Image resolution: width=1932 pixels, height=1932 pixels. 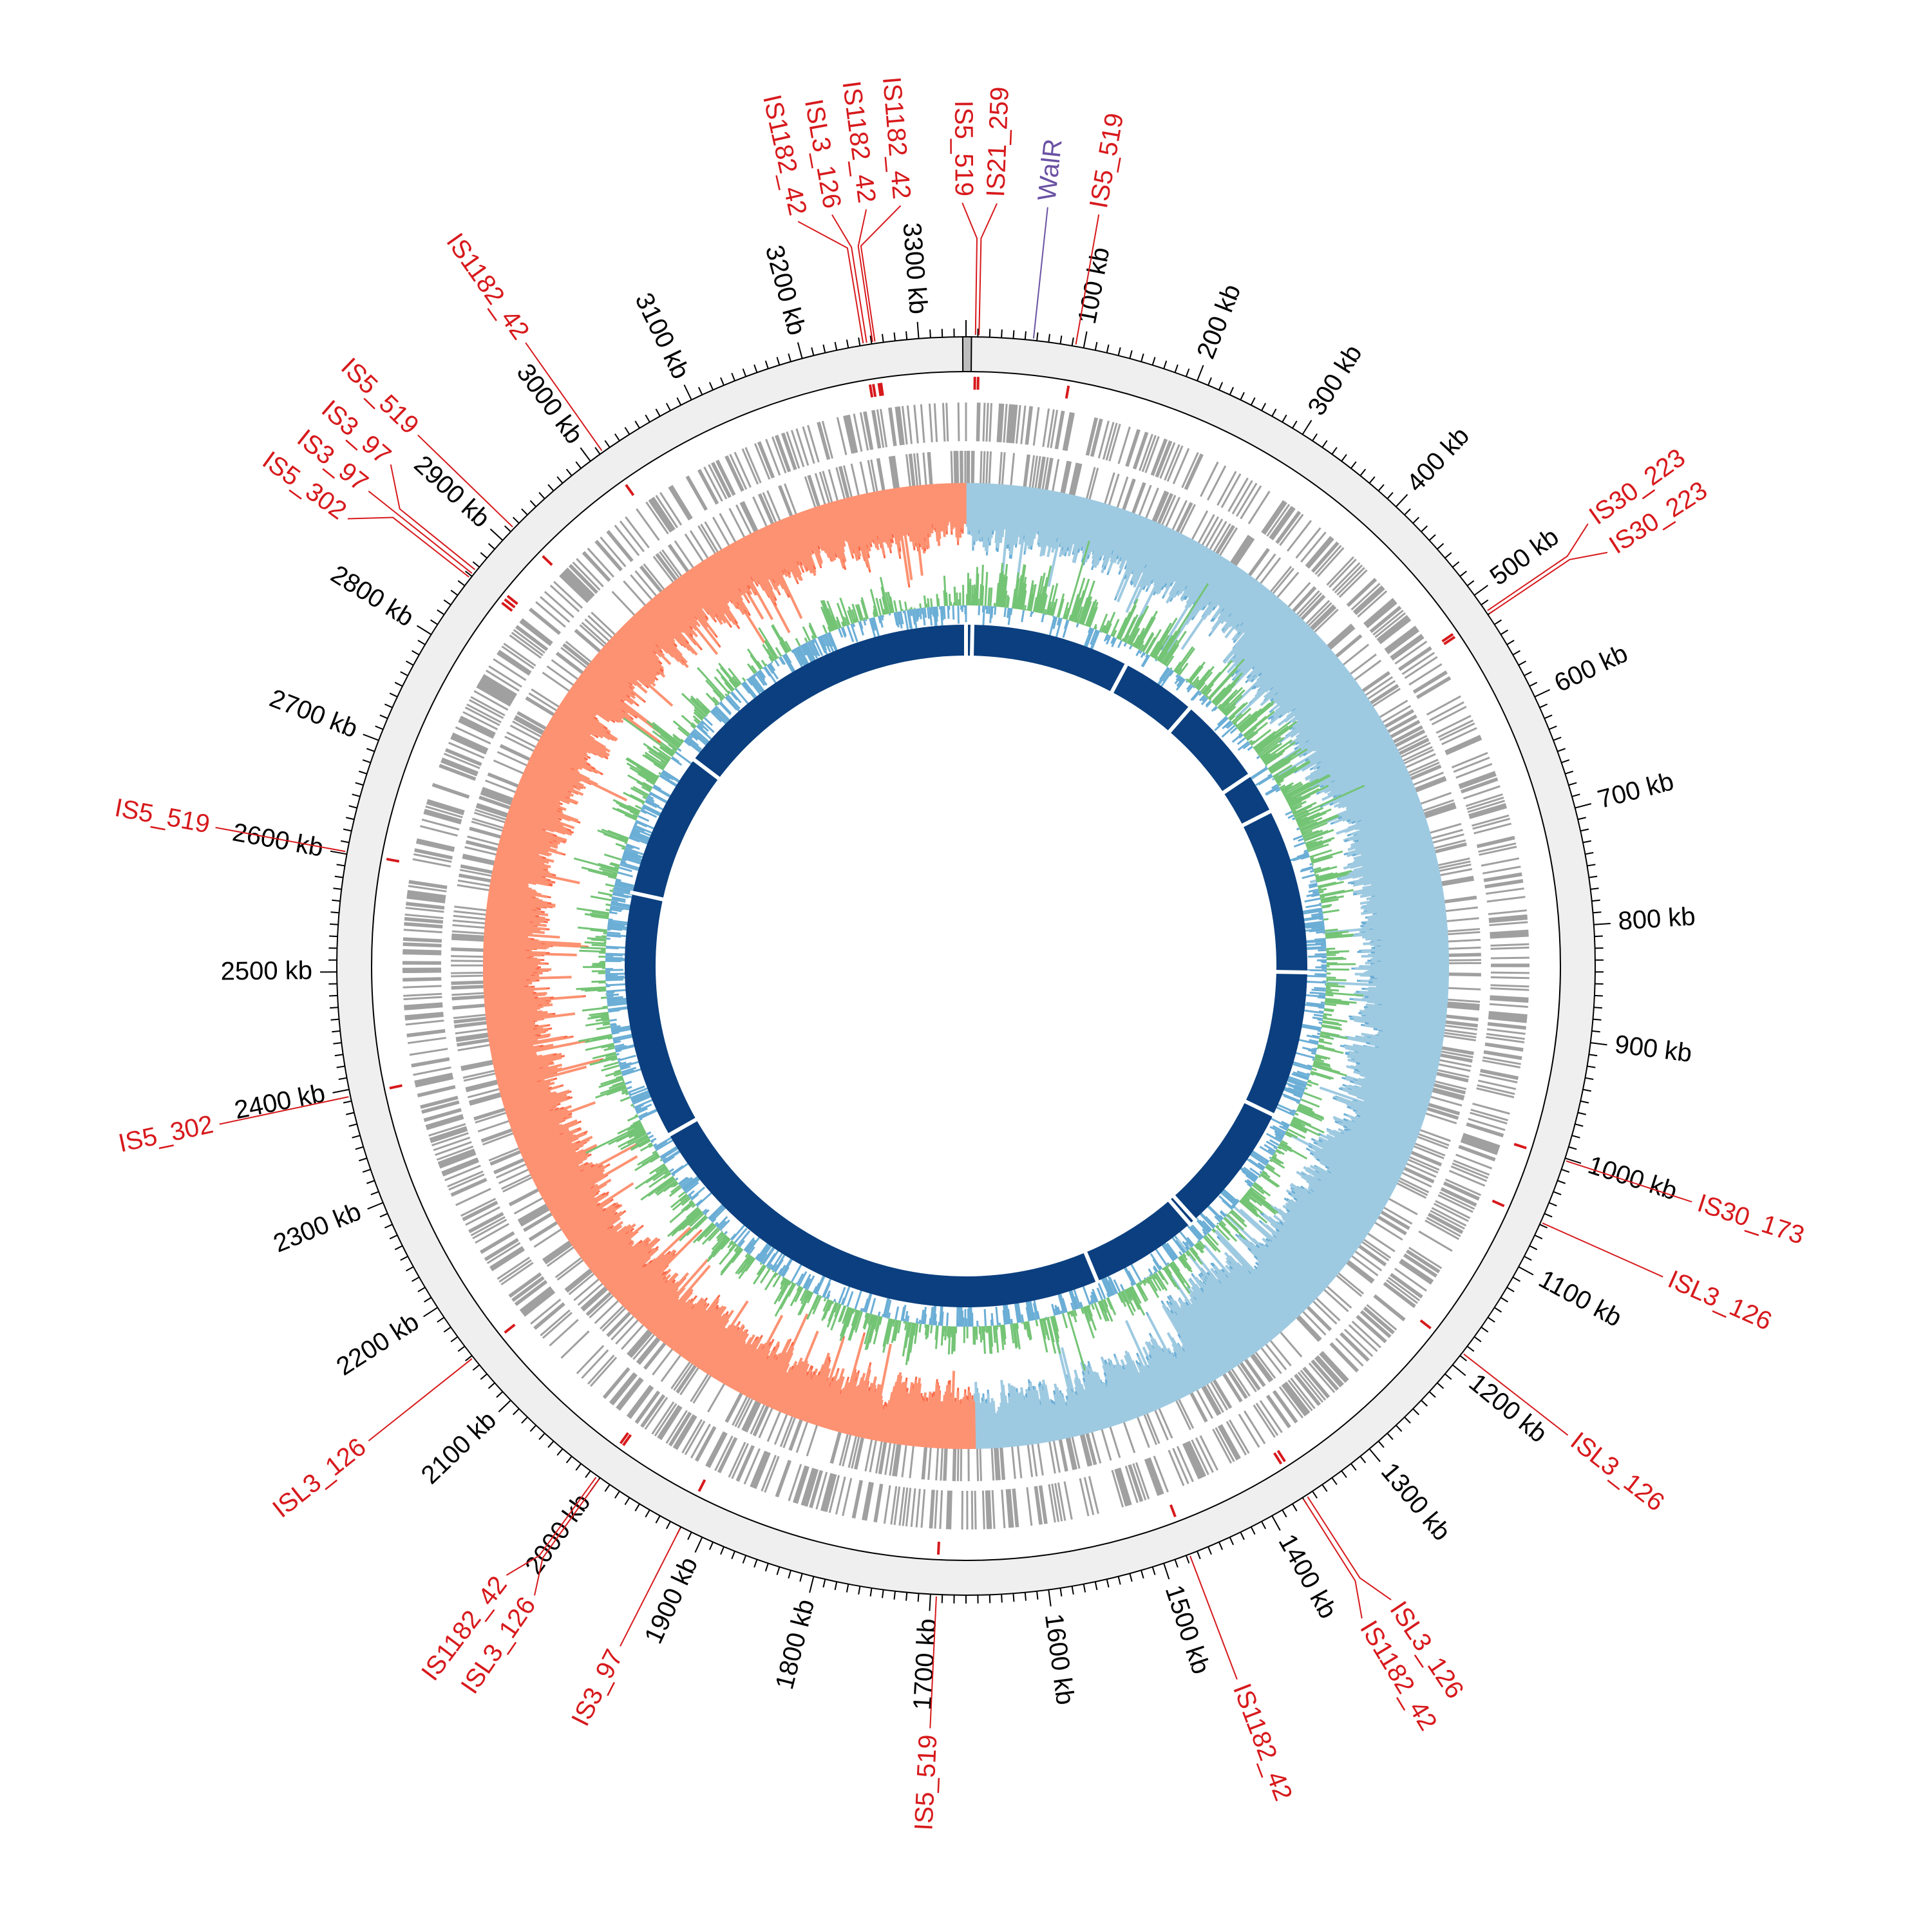 I want to click on tick-label: 700 kb, so click(x=1636, y=790).